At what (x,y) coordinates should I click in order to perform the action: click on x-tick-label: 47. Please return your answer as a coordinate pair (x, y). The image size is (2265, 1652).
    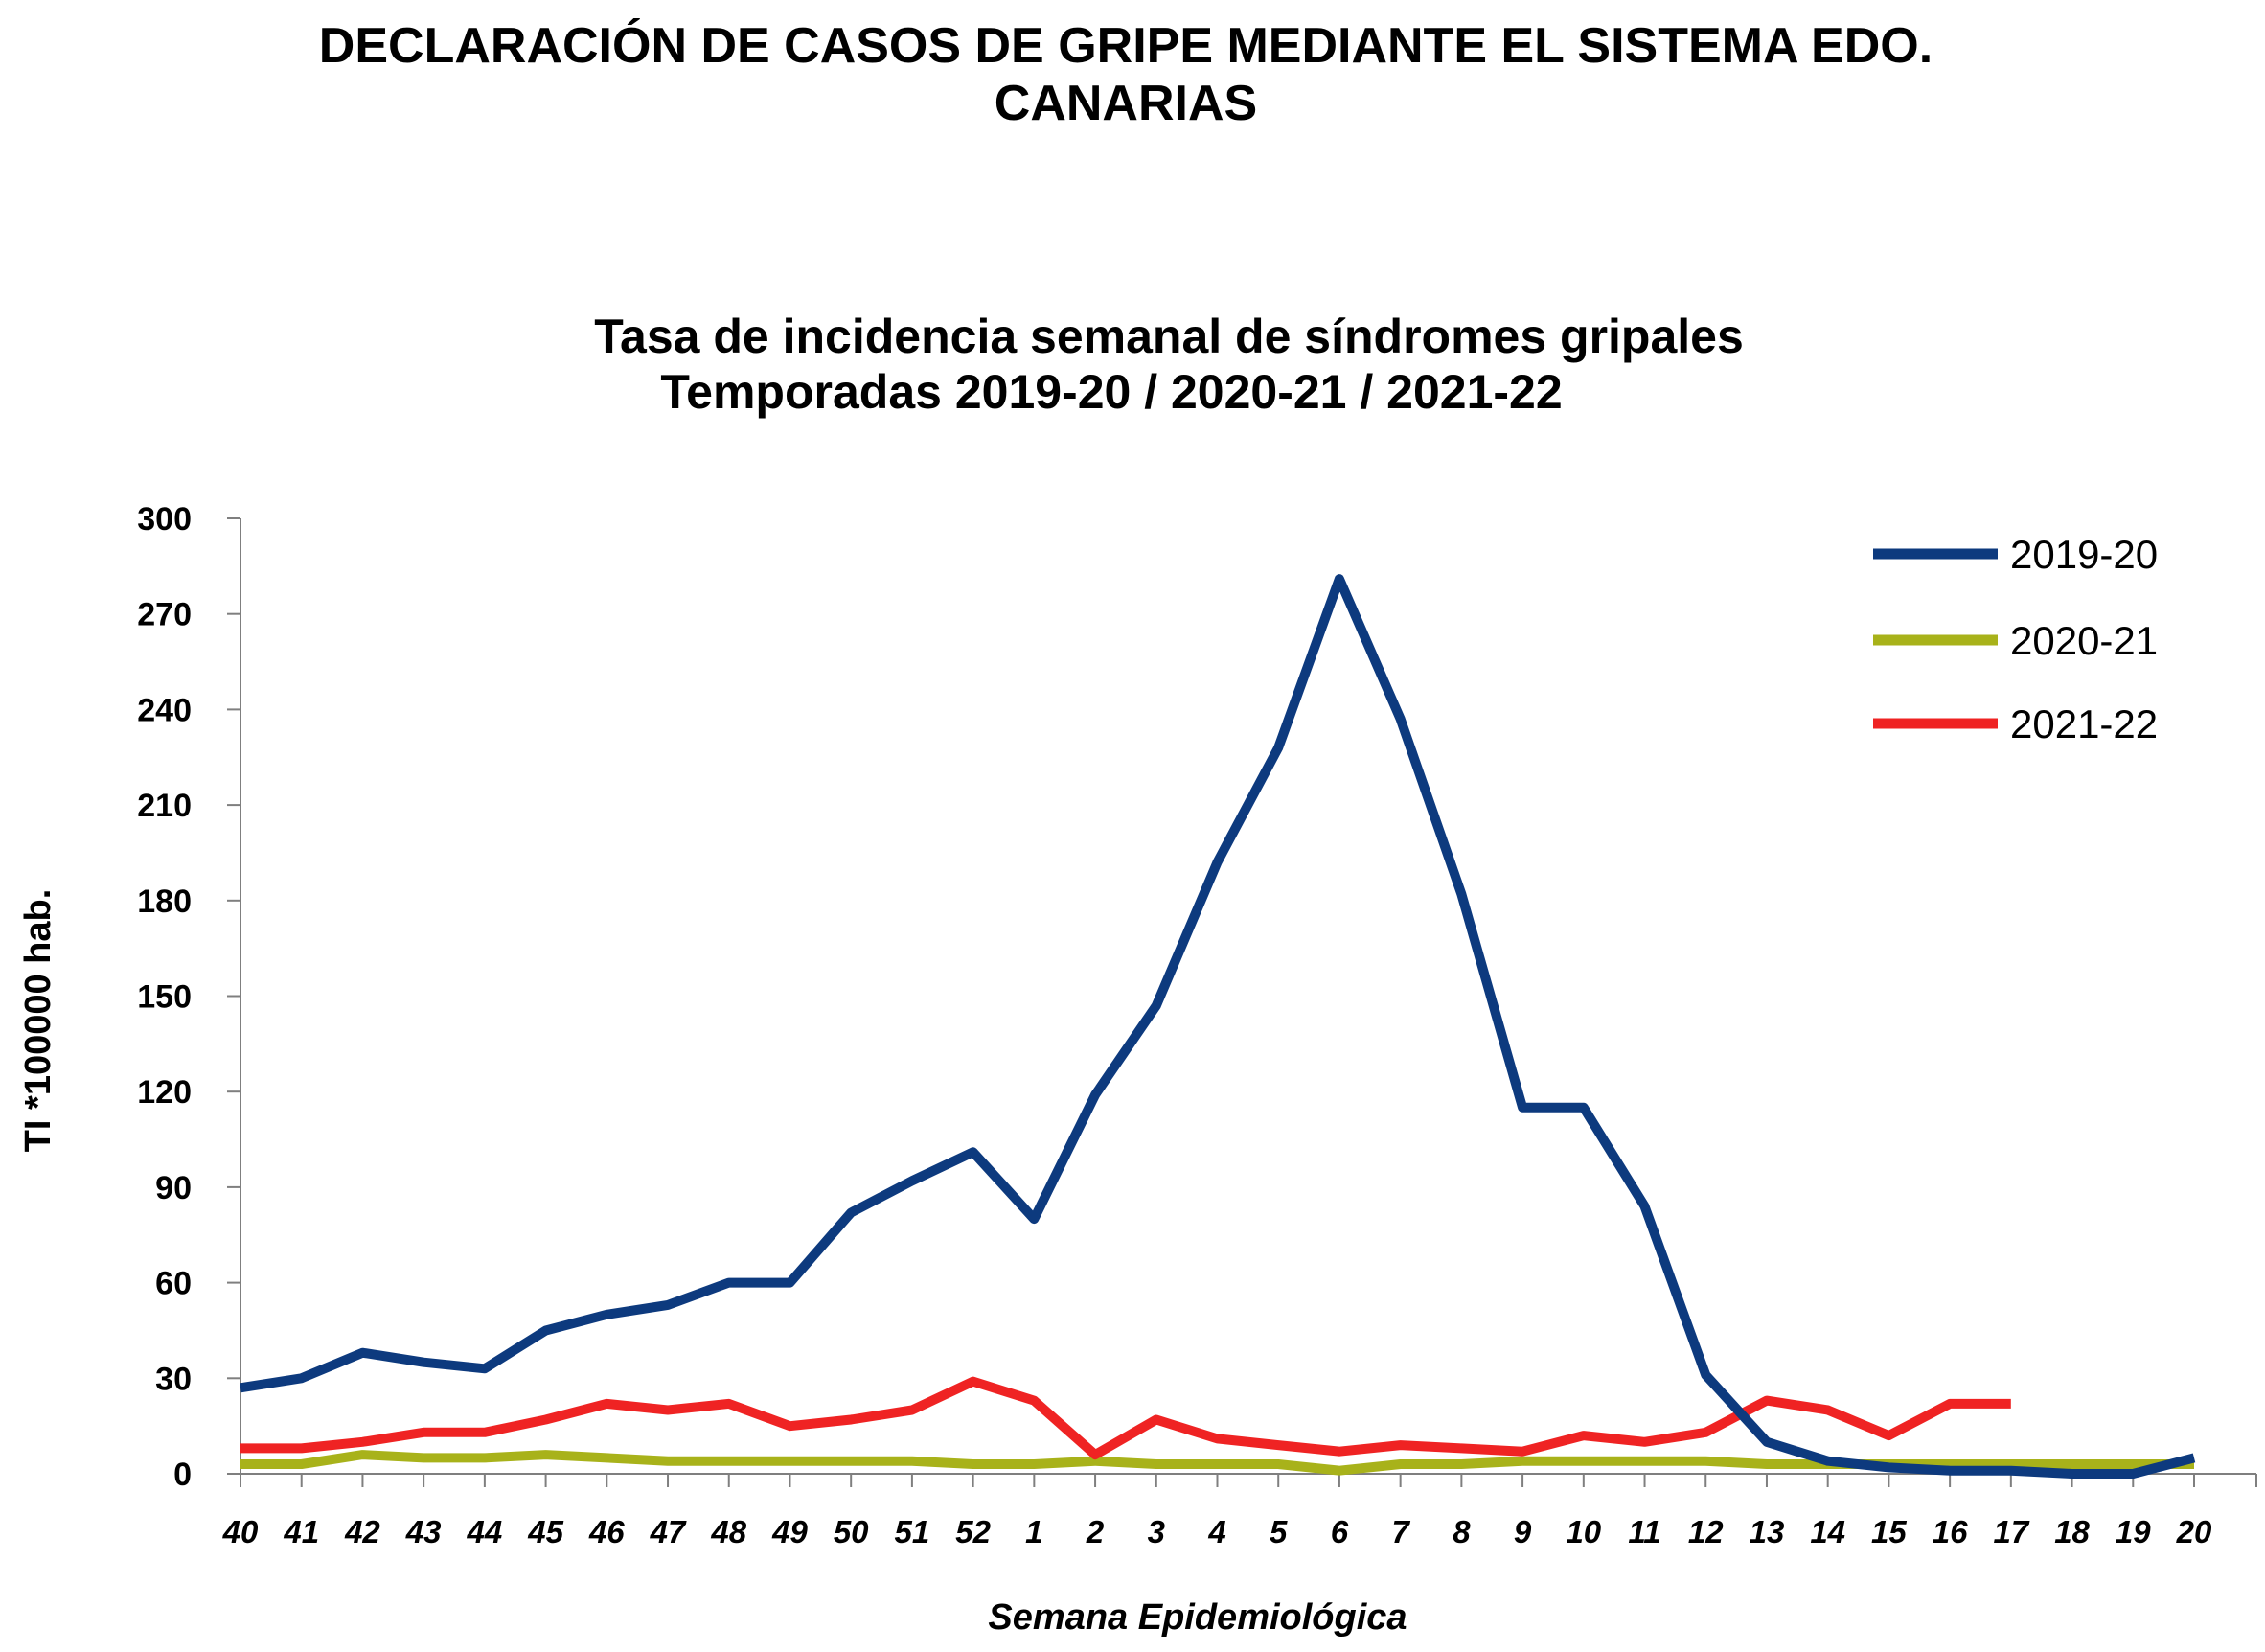
    Looking at the image, I should click on (668, 1531).